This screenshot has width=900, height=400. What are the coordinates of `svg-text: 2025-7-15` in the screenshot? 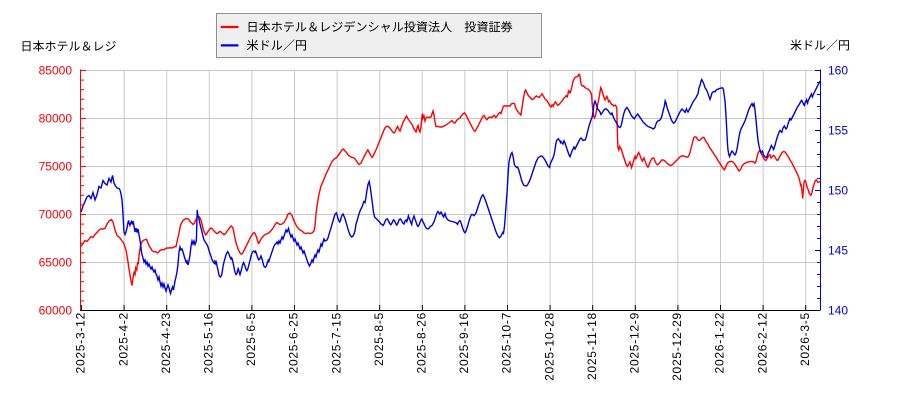 It's located at (336, 342).